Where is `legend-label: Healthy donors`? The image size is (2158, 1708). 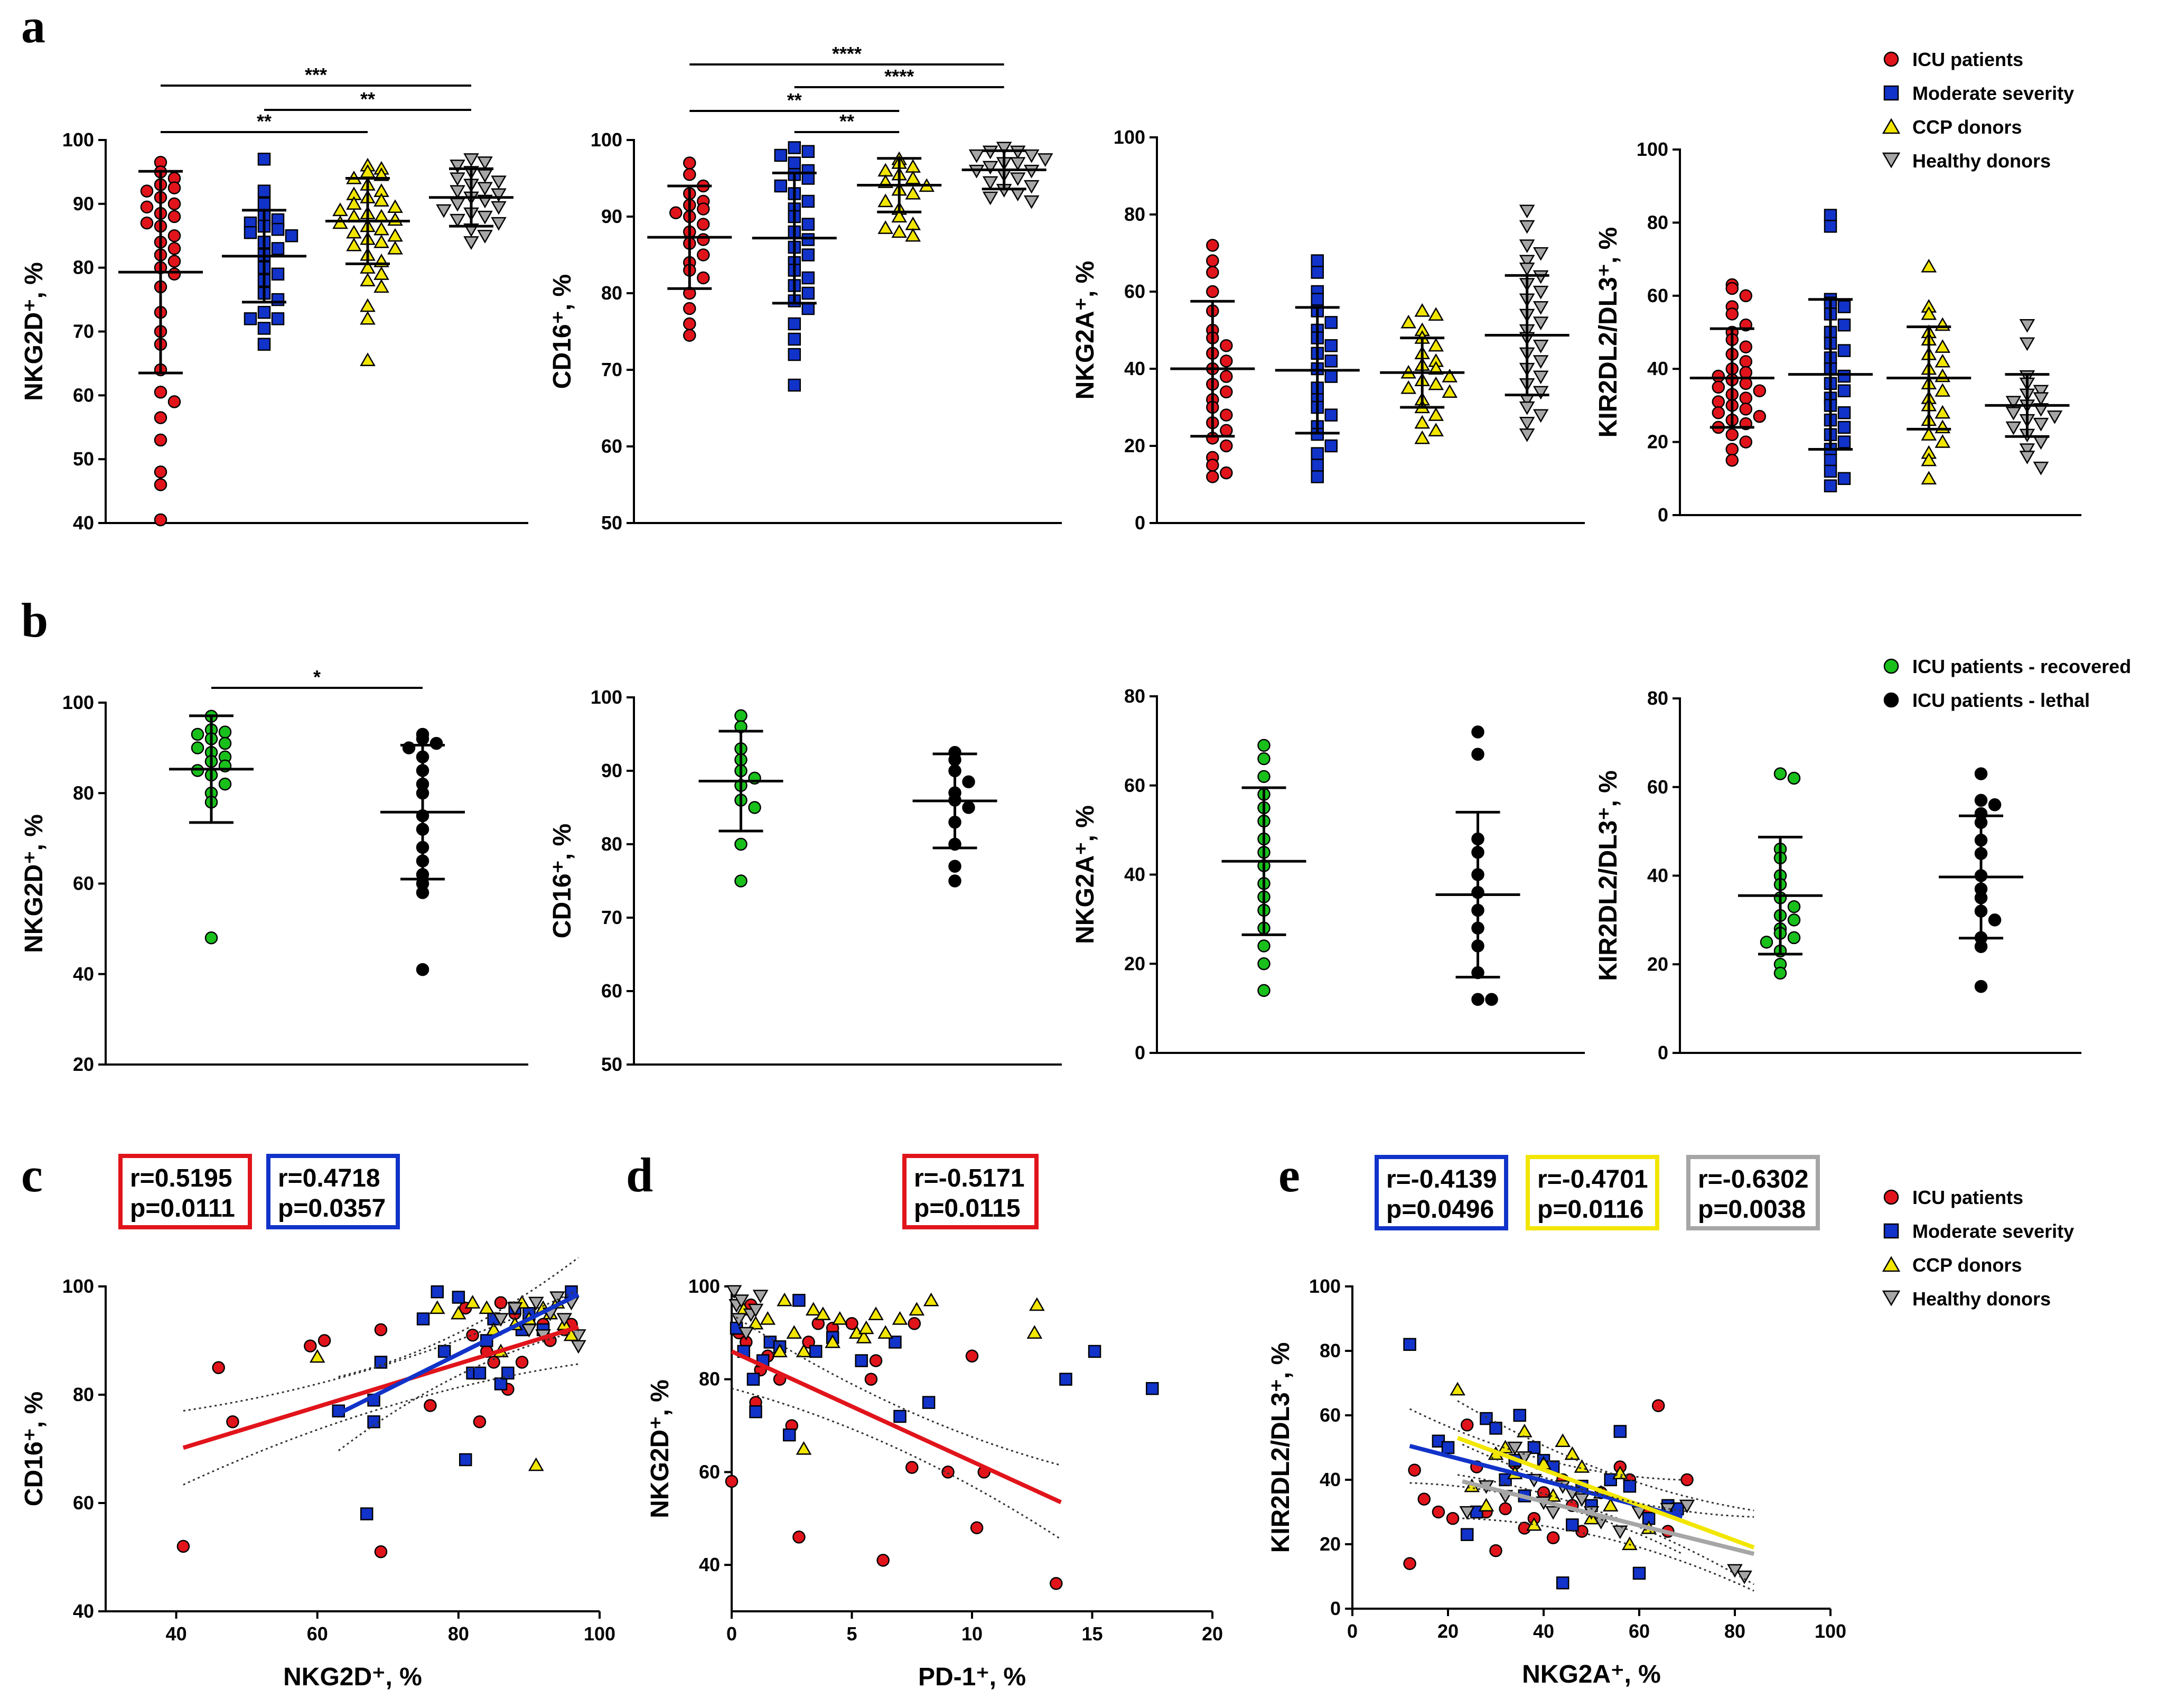
legend-label: Healthy donors is located at coordinates (1981, 1299).